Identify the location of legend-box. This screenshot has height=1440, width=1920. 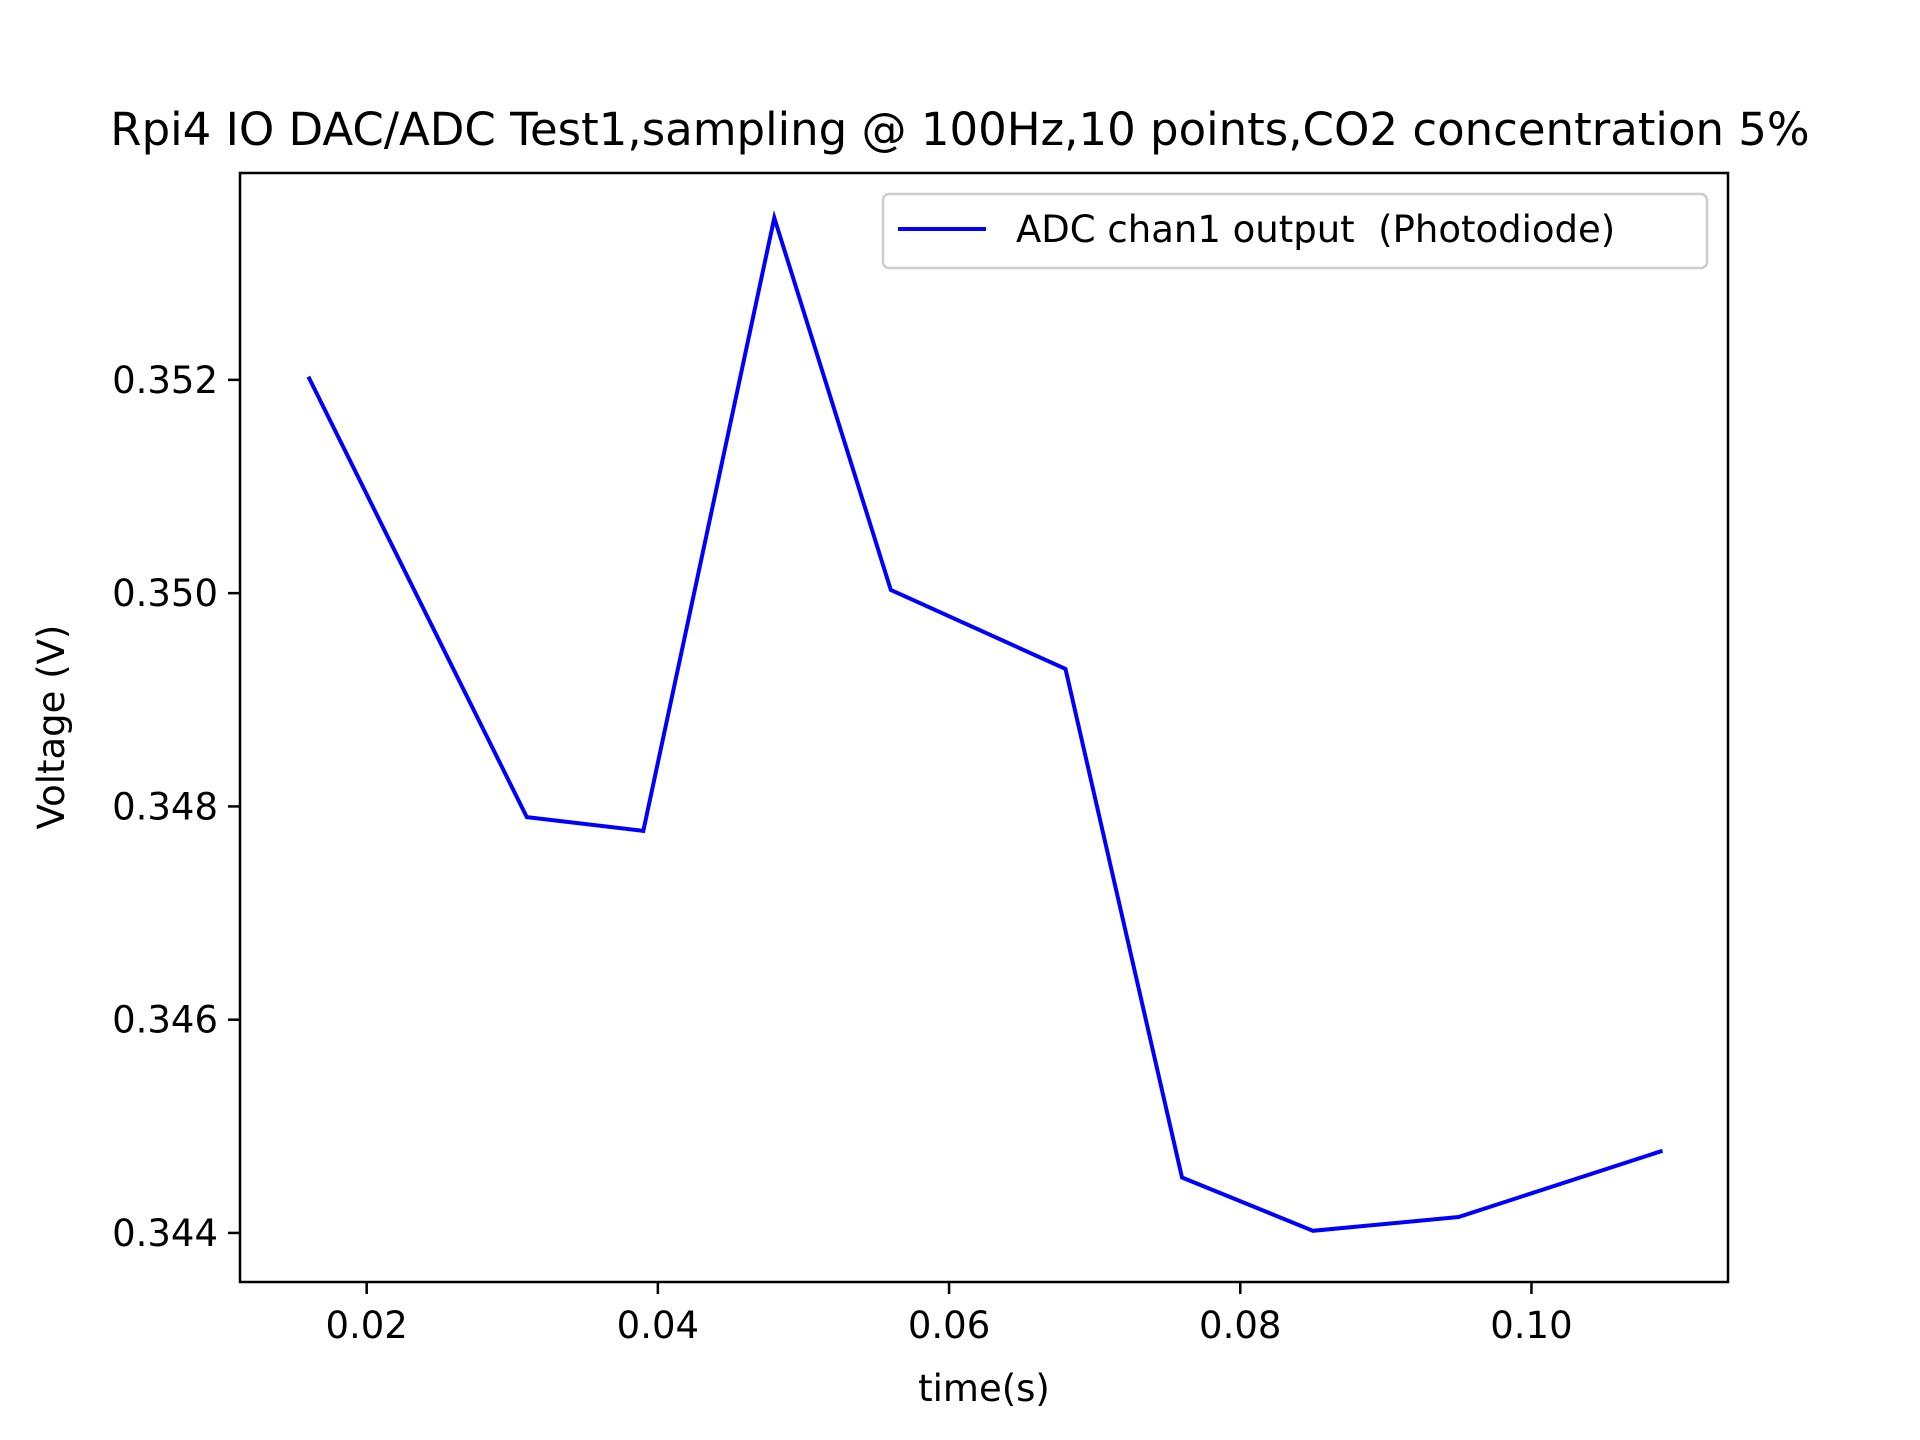
(1295, 231).